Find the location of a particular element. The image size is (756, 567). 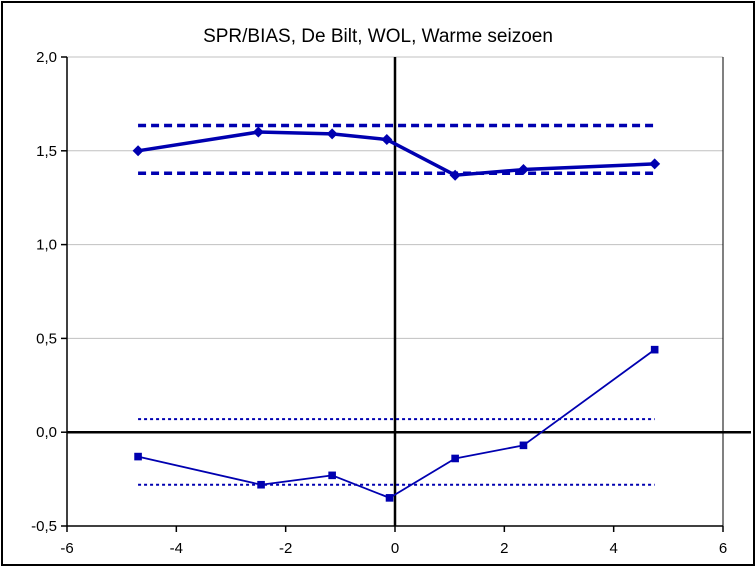

y-tick-label: -0,5 is located at coordinates (44, 526).